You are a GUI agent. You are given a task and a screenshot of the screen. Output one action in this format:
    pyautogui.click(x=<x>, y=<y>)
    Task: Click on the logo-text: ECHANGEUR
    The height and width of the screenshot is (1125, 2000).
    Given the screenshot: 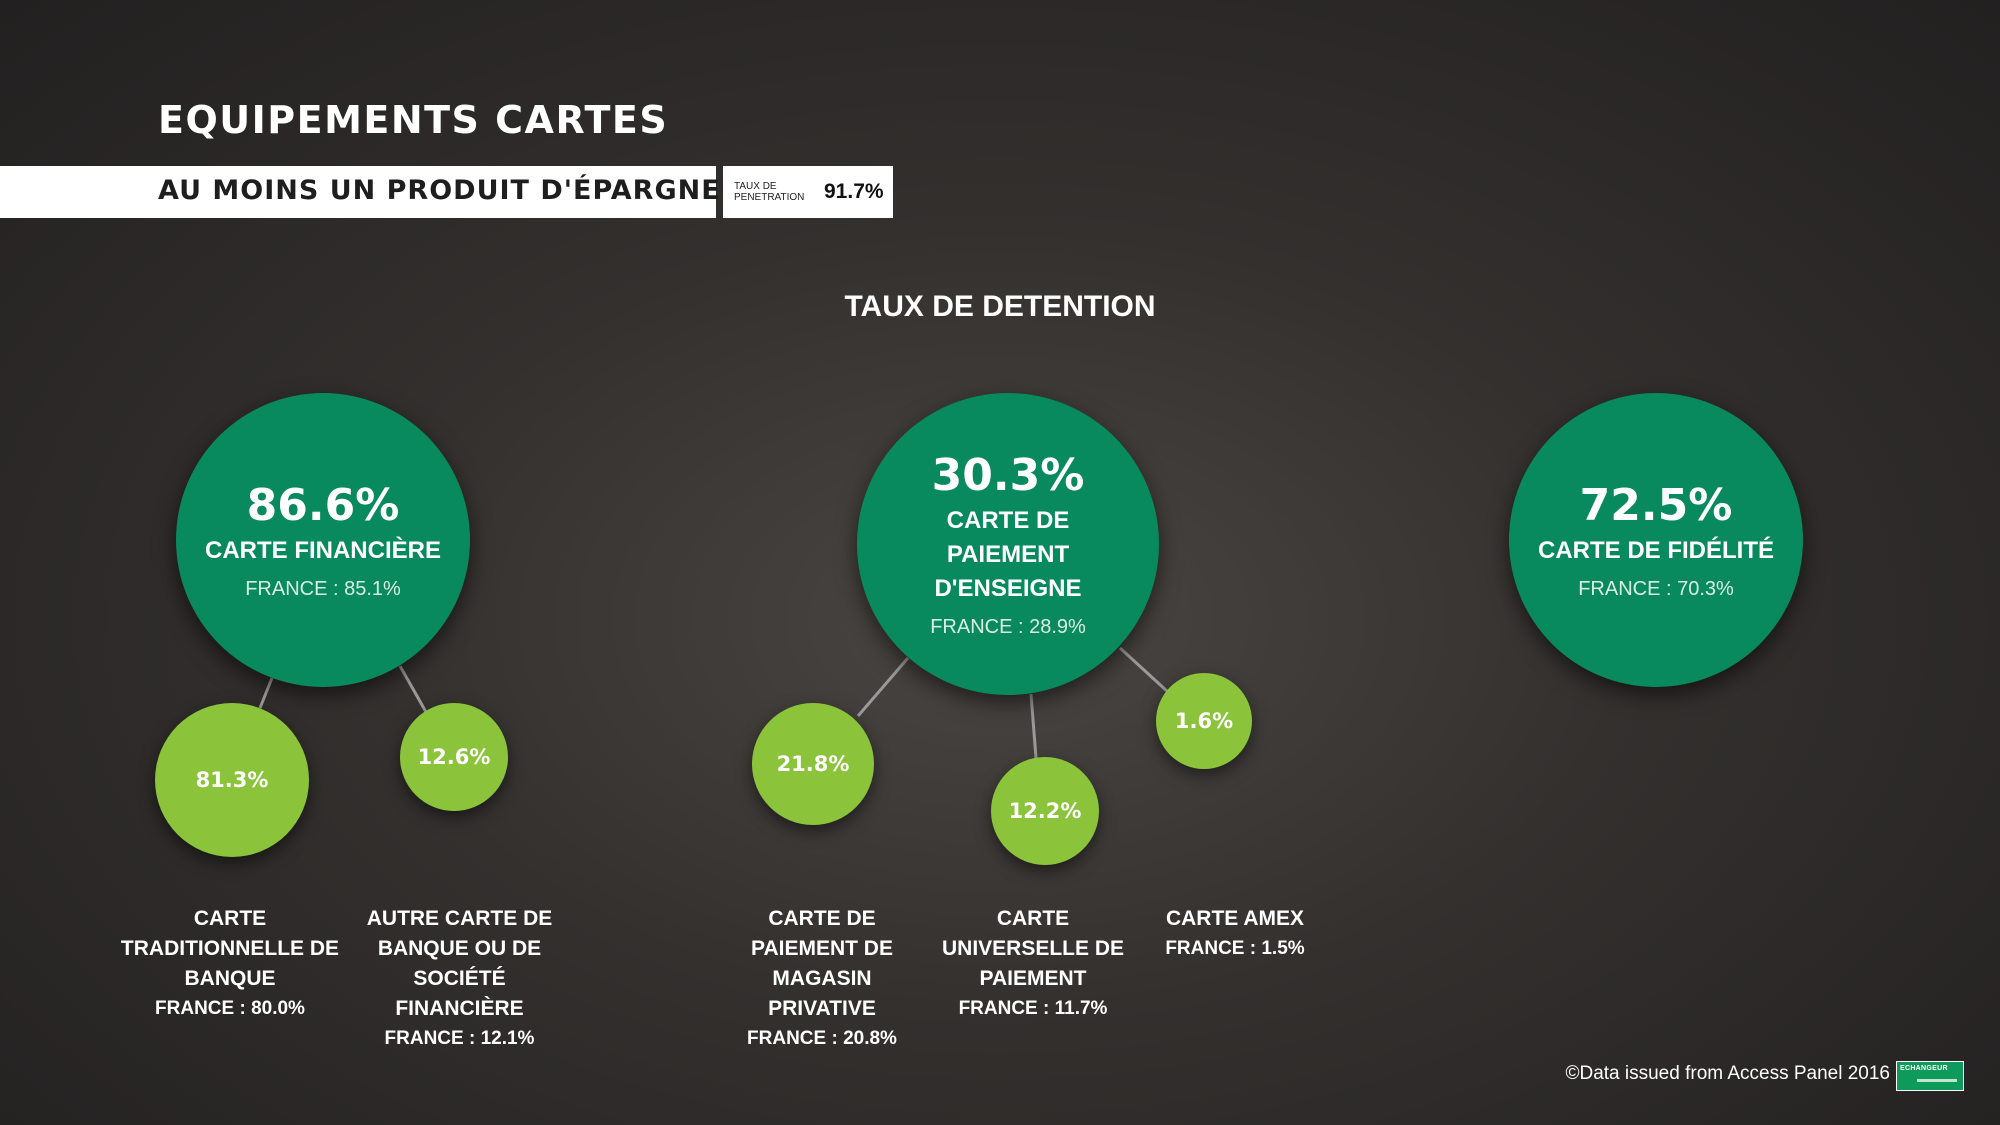 What is the action you would take?
    pyautogui.click(x=1924, y=1068)
    